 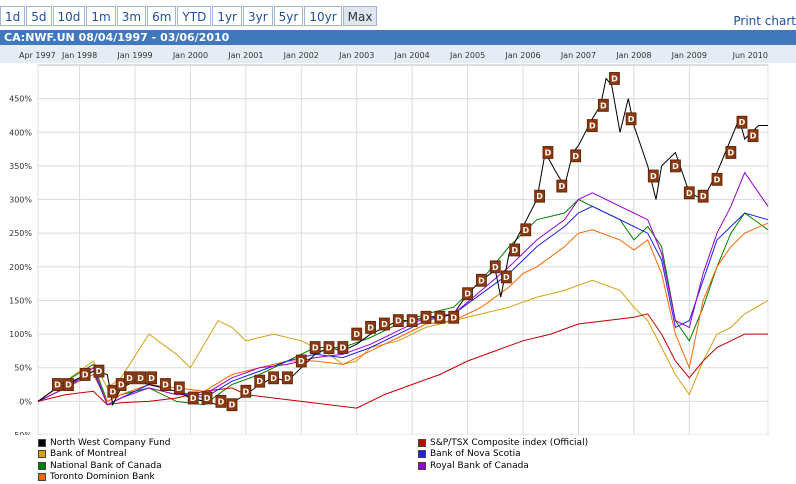 I want to click on range-button-3m: 3m, so click(x=131, y=16).